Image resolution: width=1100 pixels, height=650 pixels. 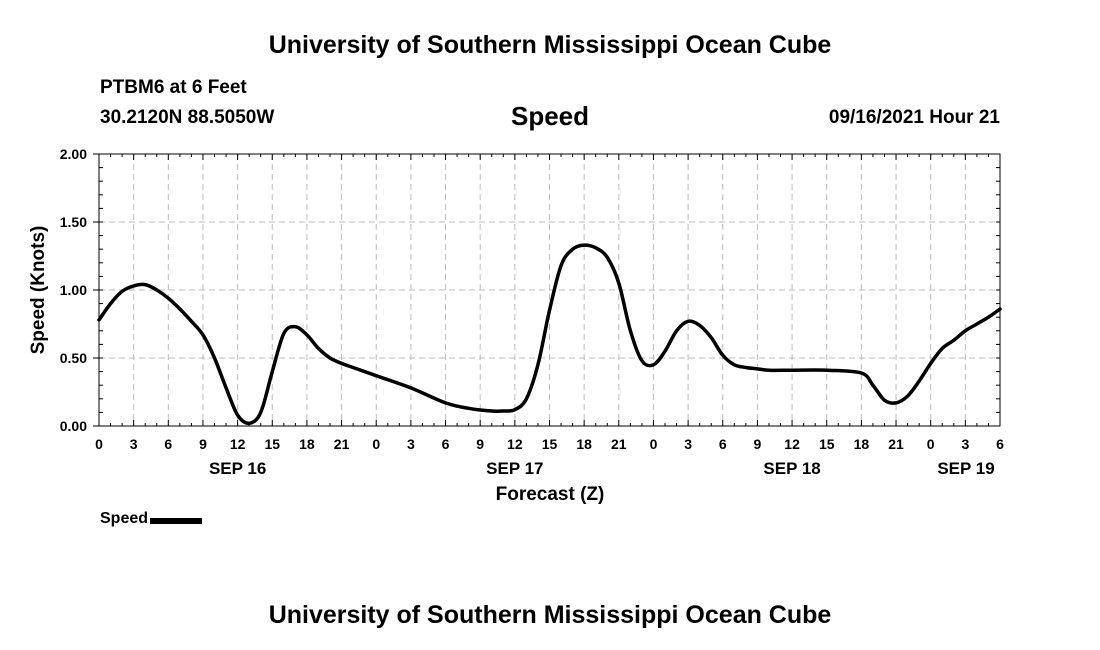 I want to click on legend: Speed, so click(x=151, y=519).